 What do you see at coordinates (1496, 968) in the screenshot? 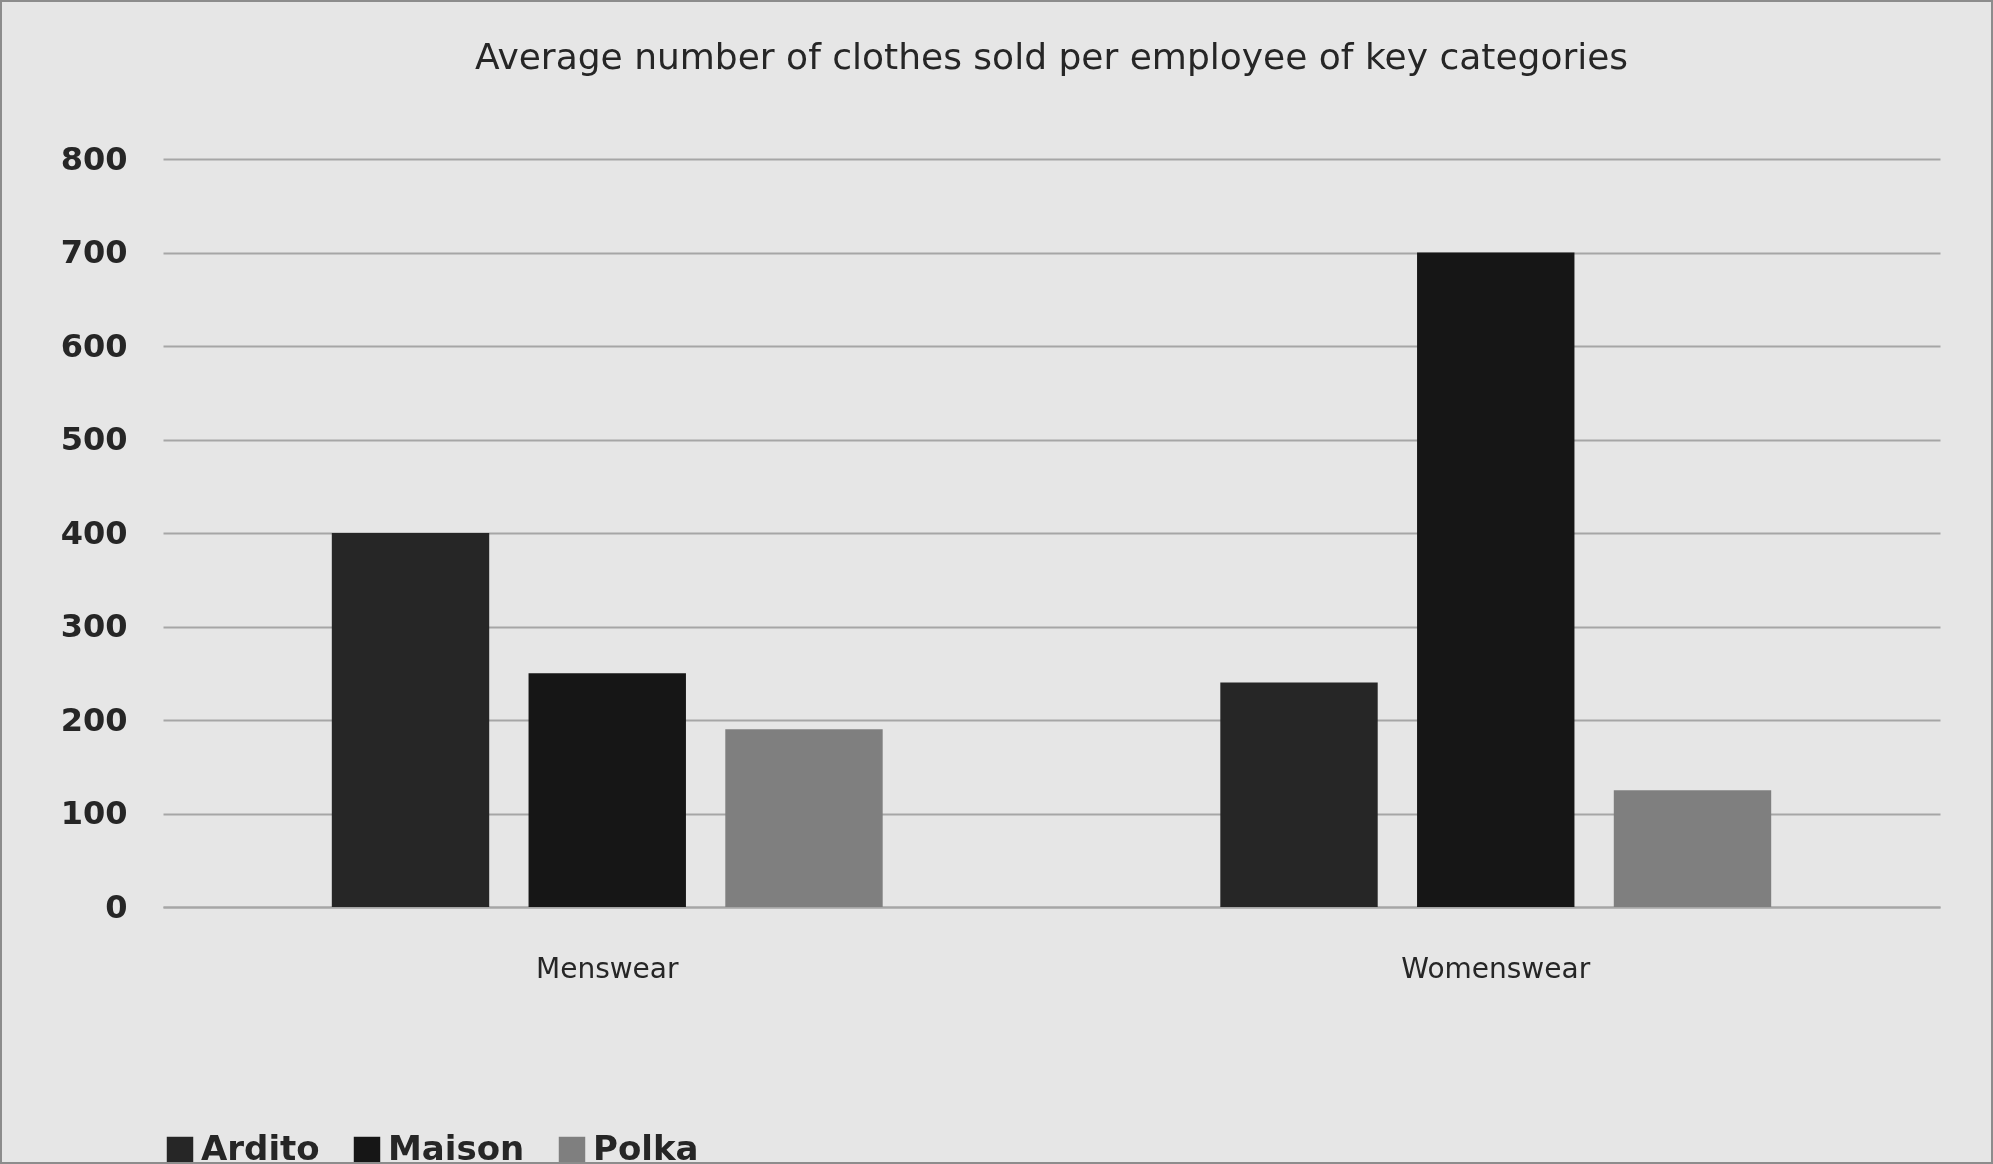
I see `x-tick-label: Womenswear` at bounding box center [1496, 968].